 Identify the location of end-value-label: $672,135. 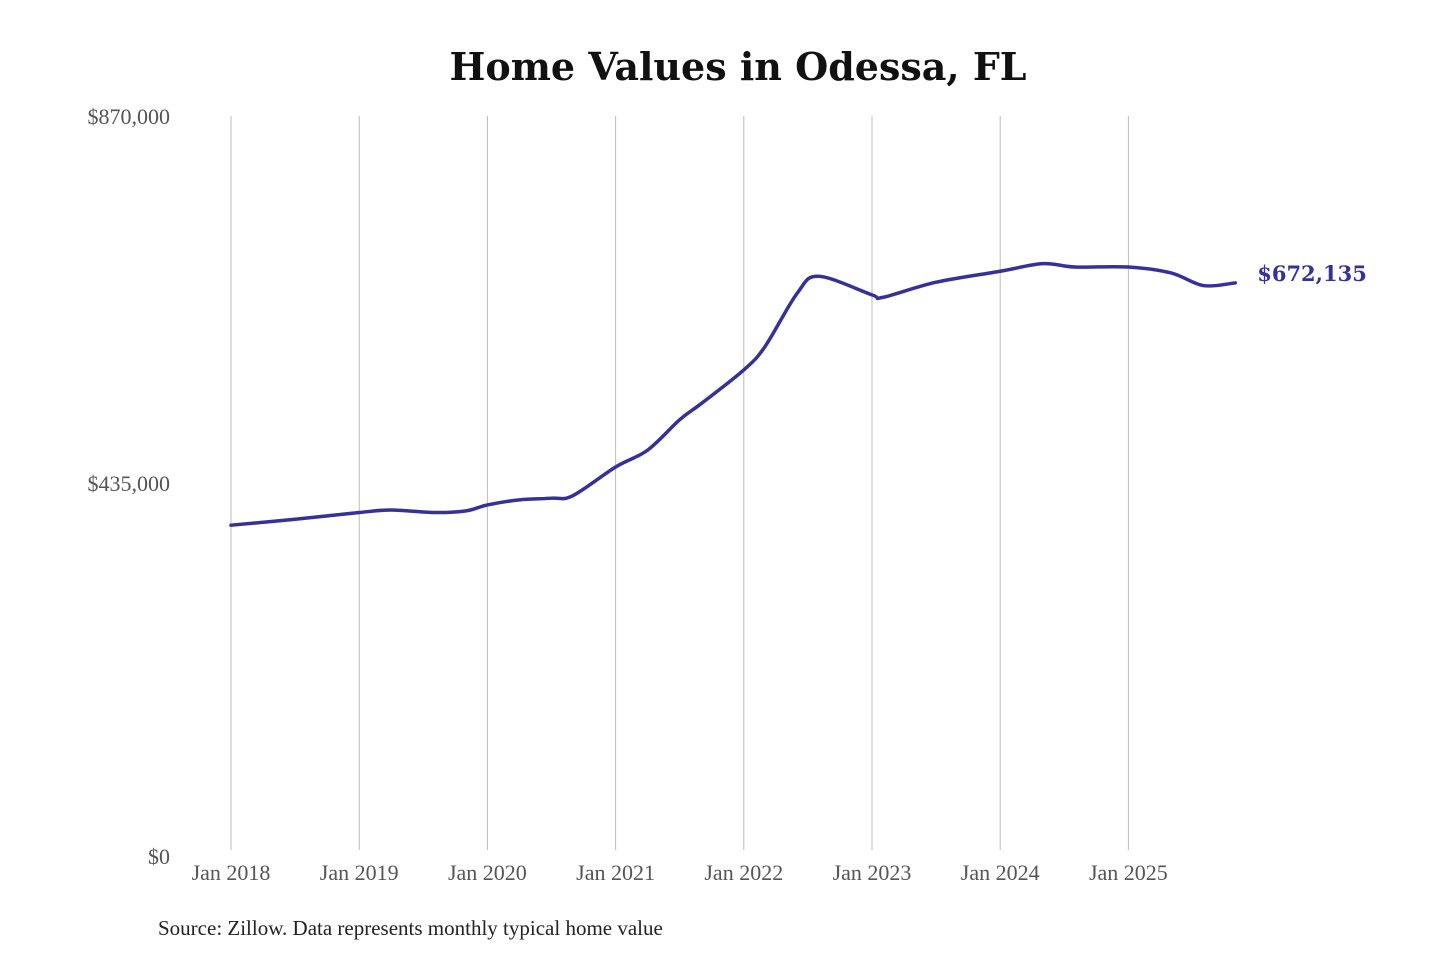
(1312, 273).